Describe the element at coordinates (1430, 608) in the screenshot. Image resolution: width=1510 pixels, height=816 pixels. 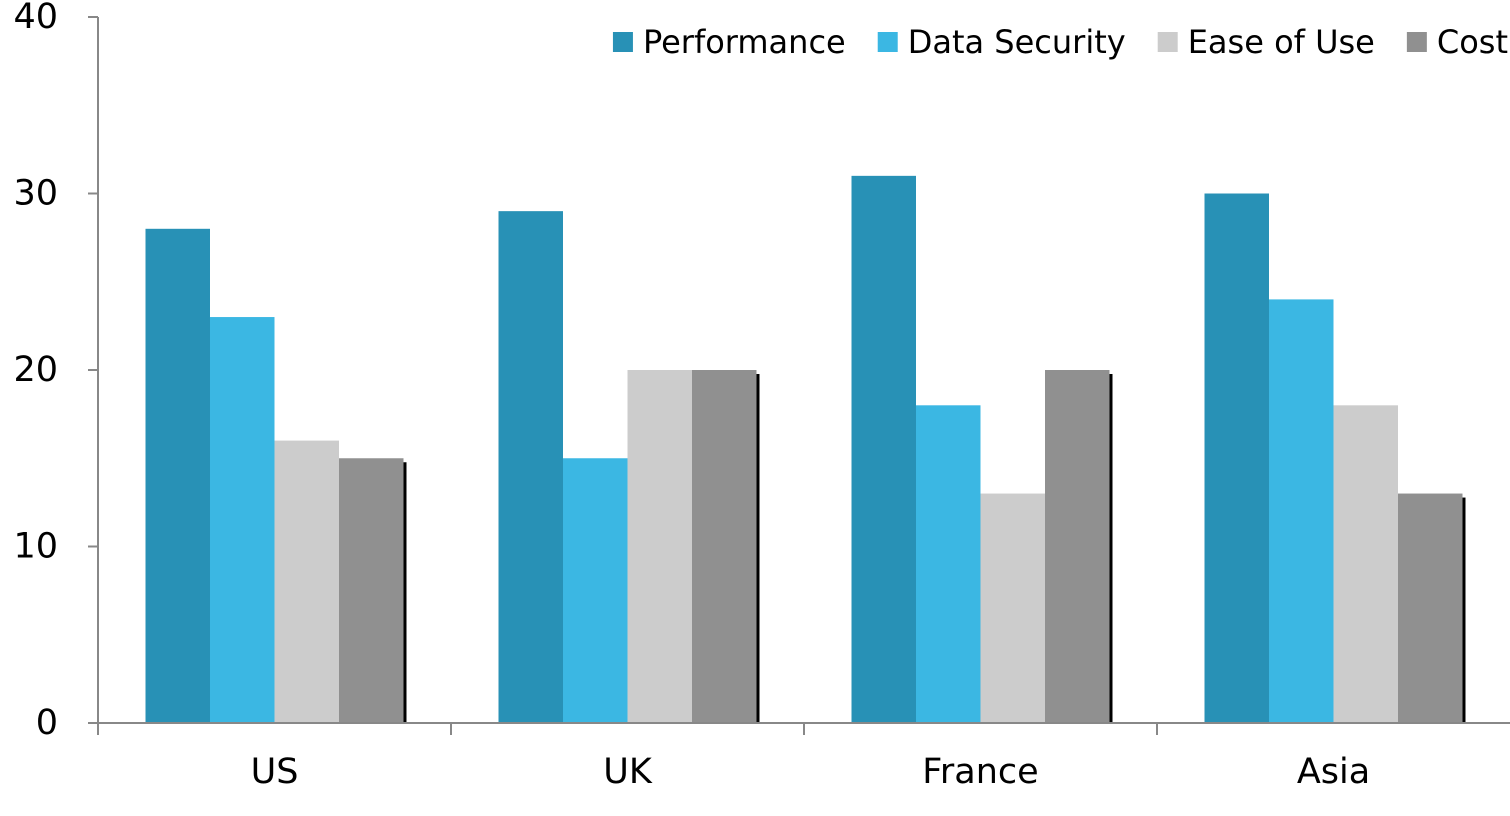
I see `bar-cost-asia` at that location.